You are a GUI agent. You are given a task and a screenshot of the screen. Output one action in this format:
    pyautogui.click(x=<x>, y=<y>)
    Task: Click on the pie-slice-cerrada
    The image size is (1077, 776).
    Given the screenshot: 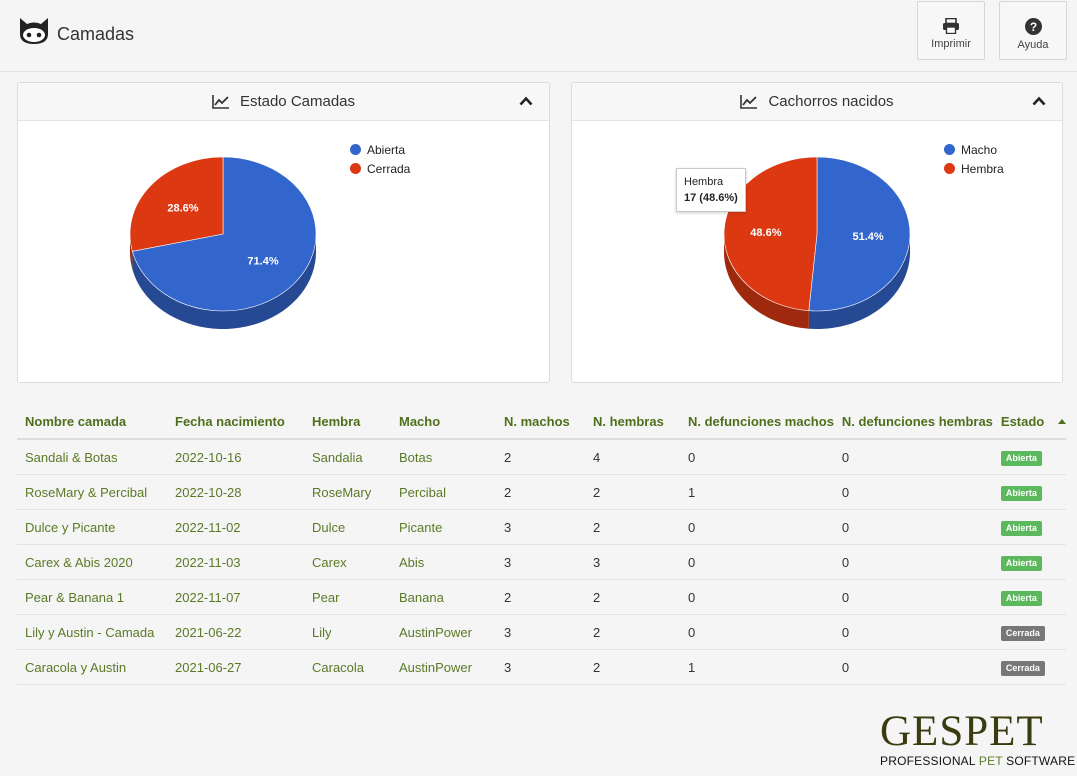 What is the action you would take?
    pyautogui.click(x=176, y=204)
    